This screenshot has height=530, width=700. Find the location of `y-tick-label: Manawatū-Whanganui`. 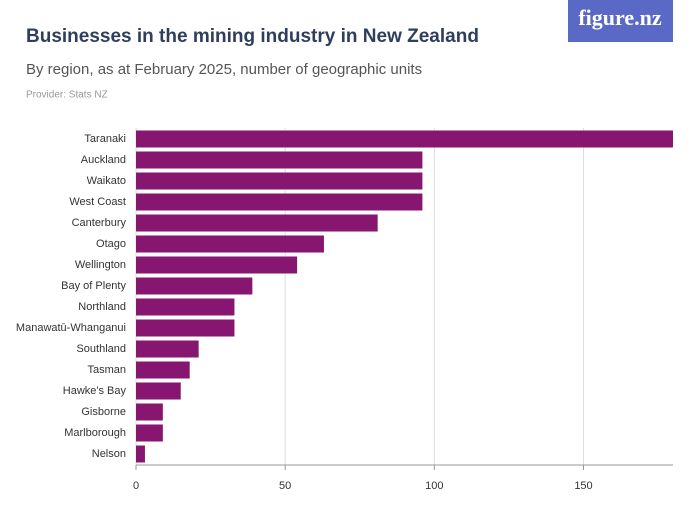

y-tick-label: Manawatū-Whanganui is located at coordinates (71, 328).